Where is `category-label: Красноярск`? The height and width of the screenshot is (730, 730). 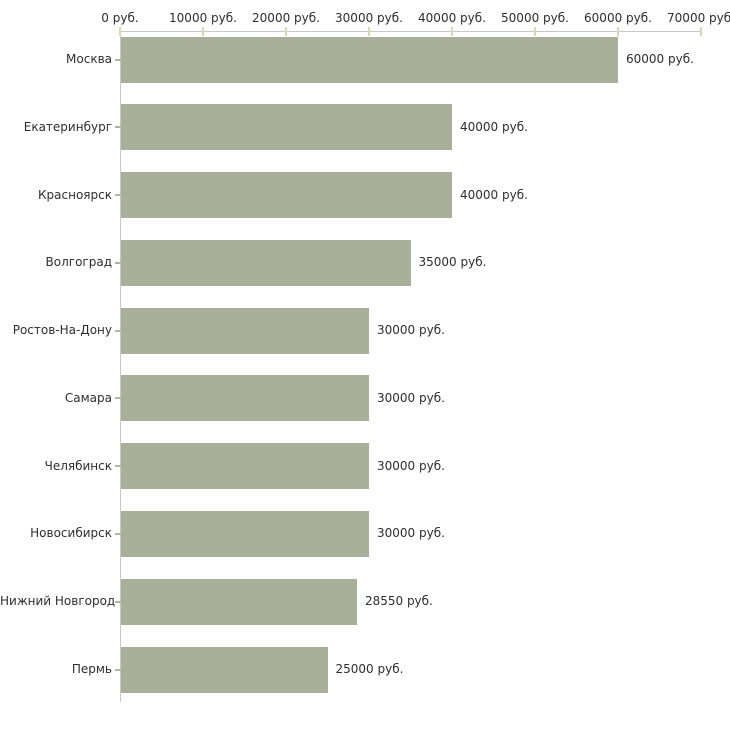
category-label: Красноярск is located at coordinates (75, 194).